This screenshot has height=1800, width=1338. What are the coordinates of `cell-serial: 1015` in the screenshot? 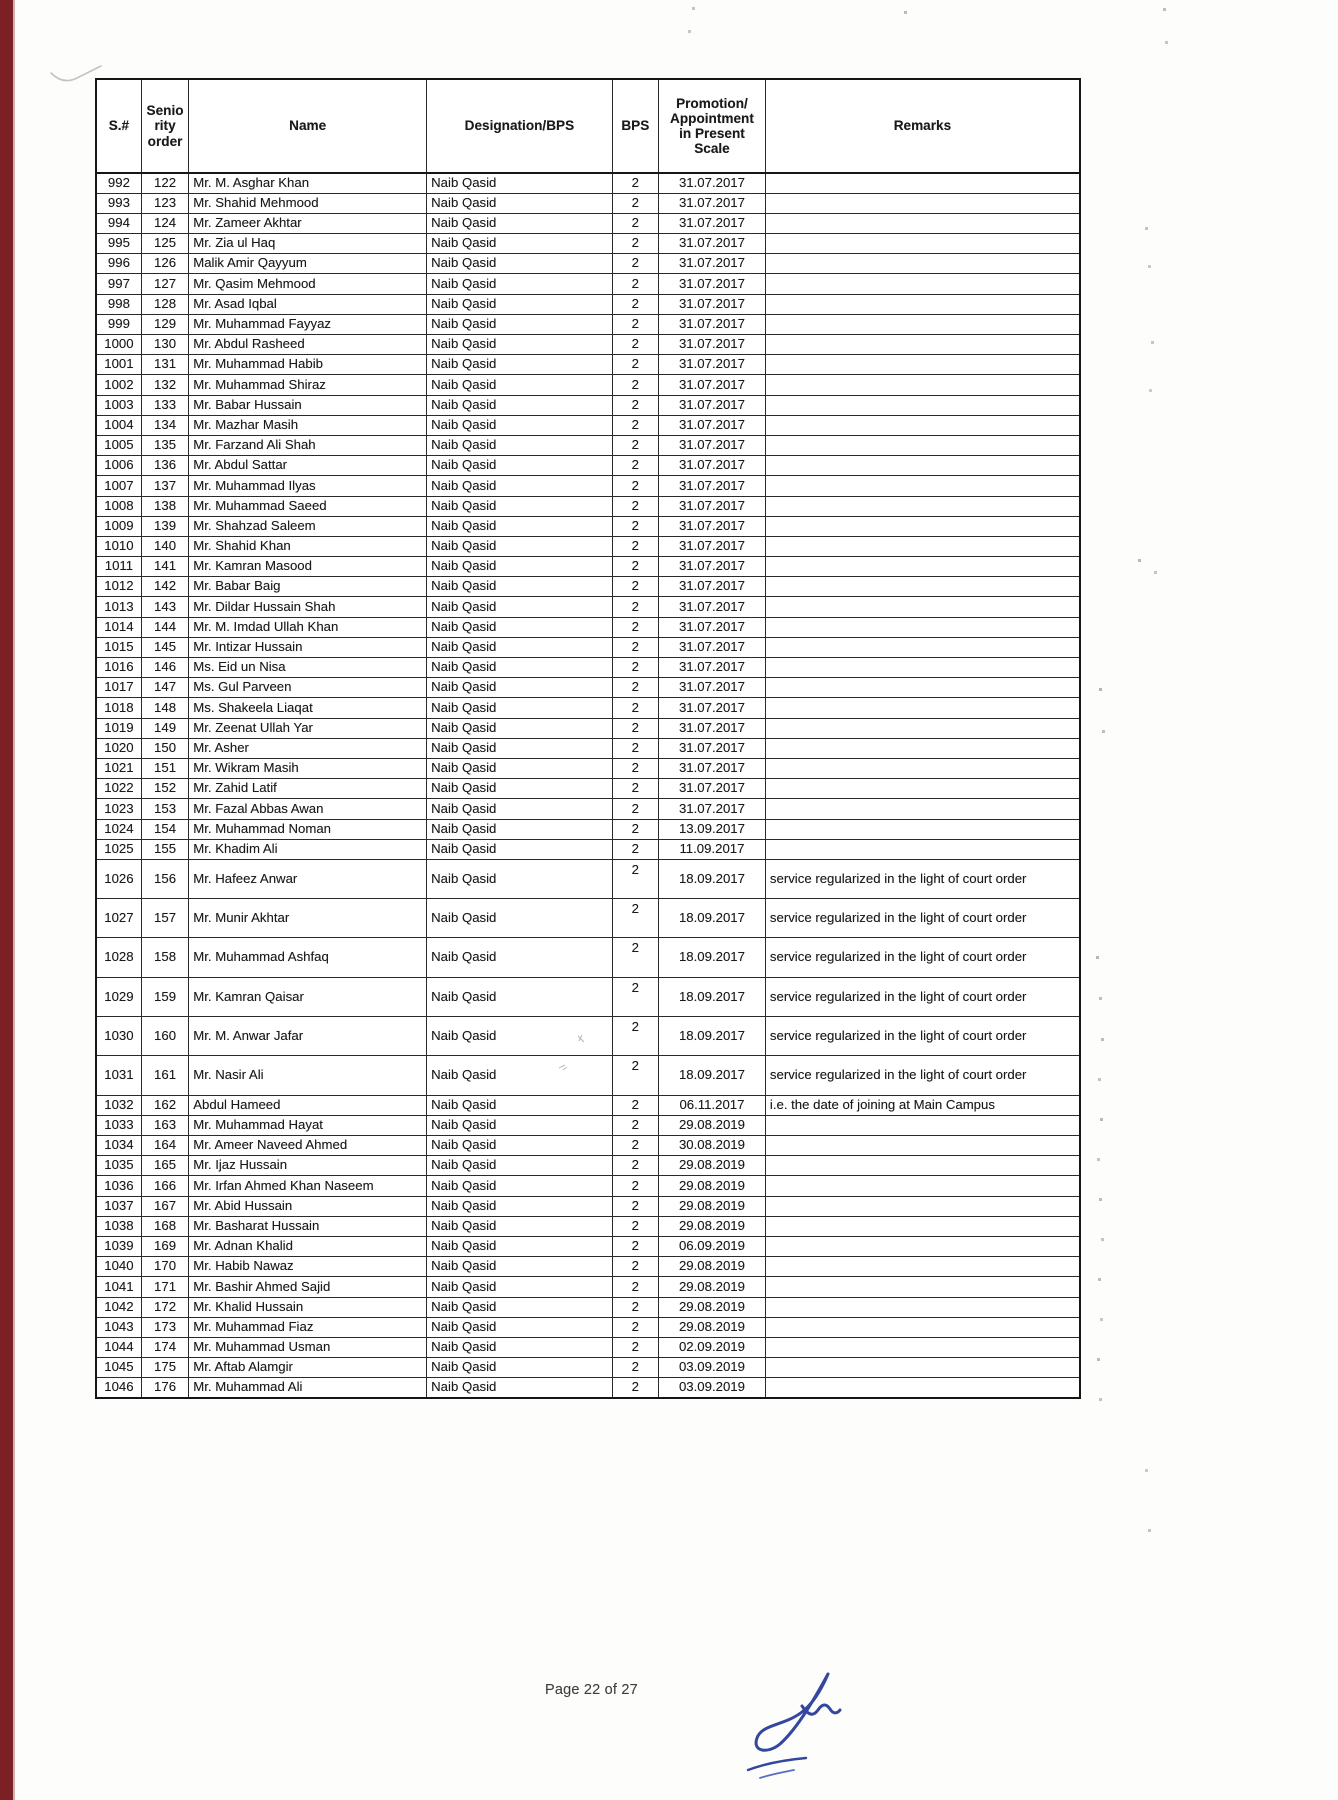 It's located at (118, 647).